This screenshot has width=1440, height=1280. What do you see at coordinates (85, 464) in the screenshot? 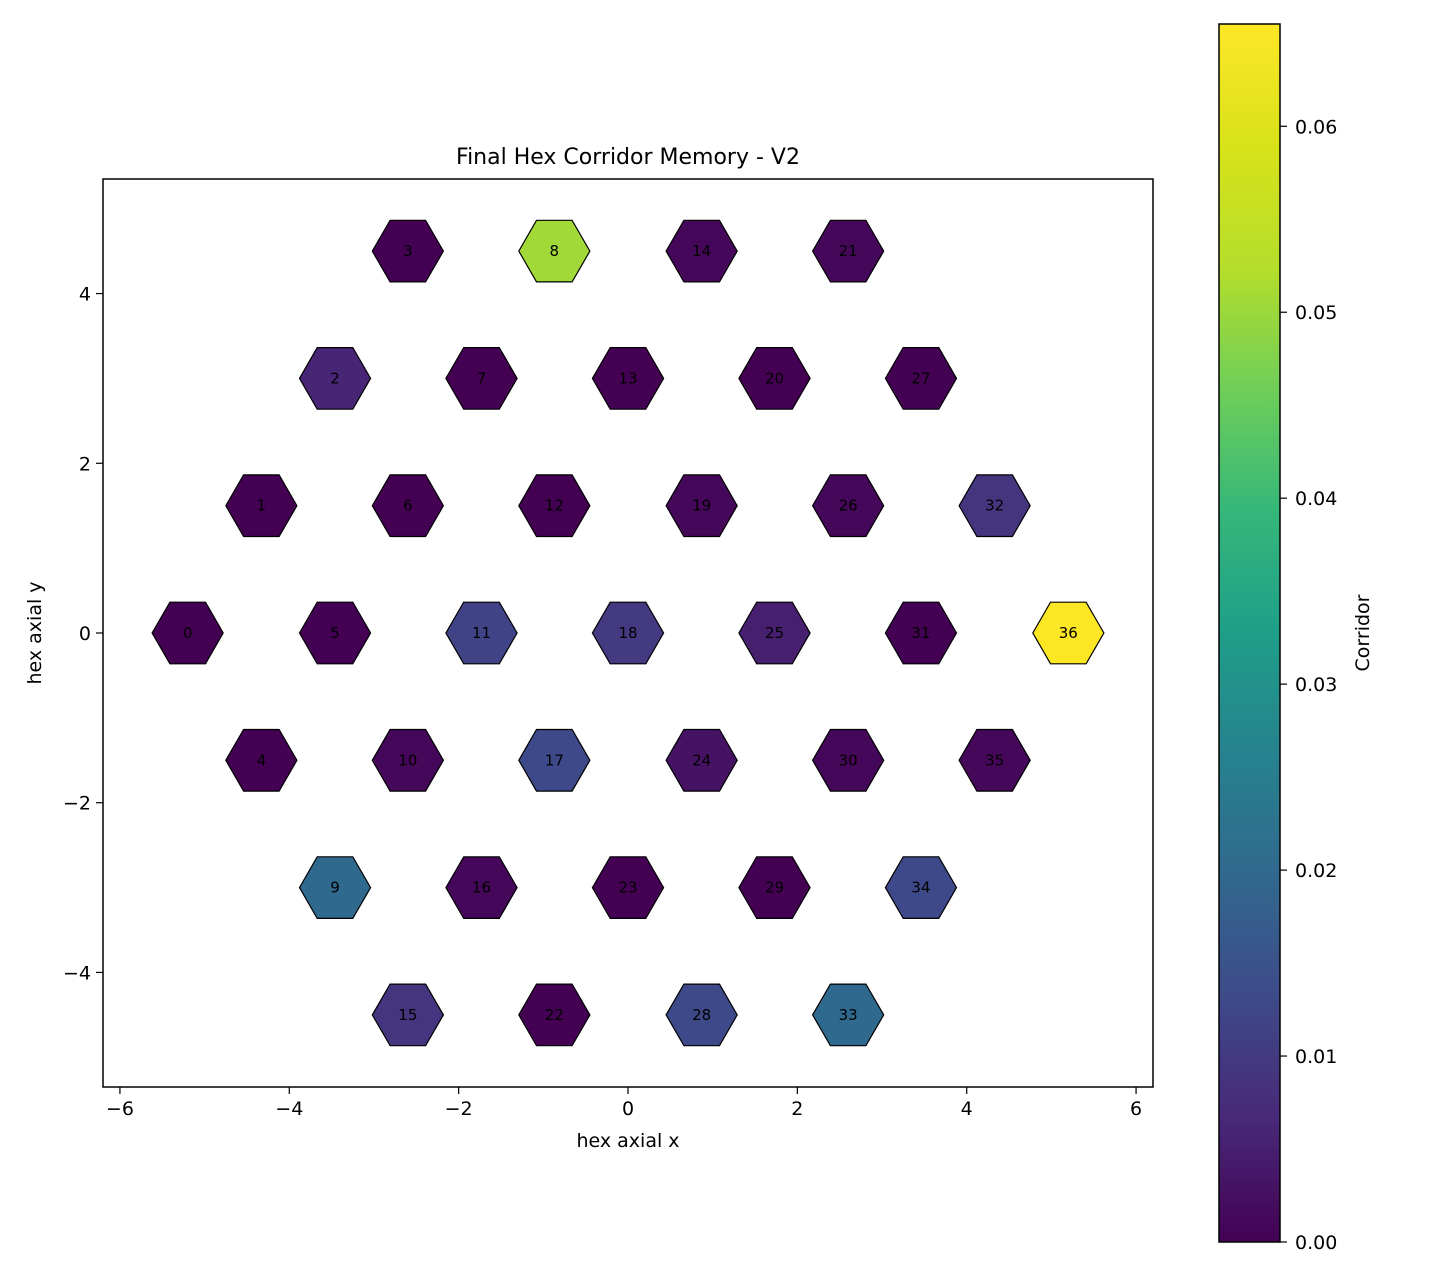
I see `y-tick-label: 2` at bounding box center [85, 464].